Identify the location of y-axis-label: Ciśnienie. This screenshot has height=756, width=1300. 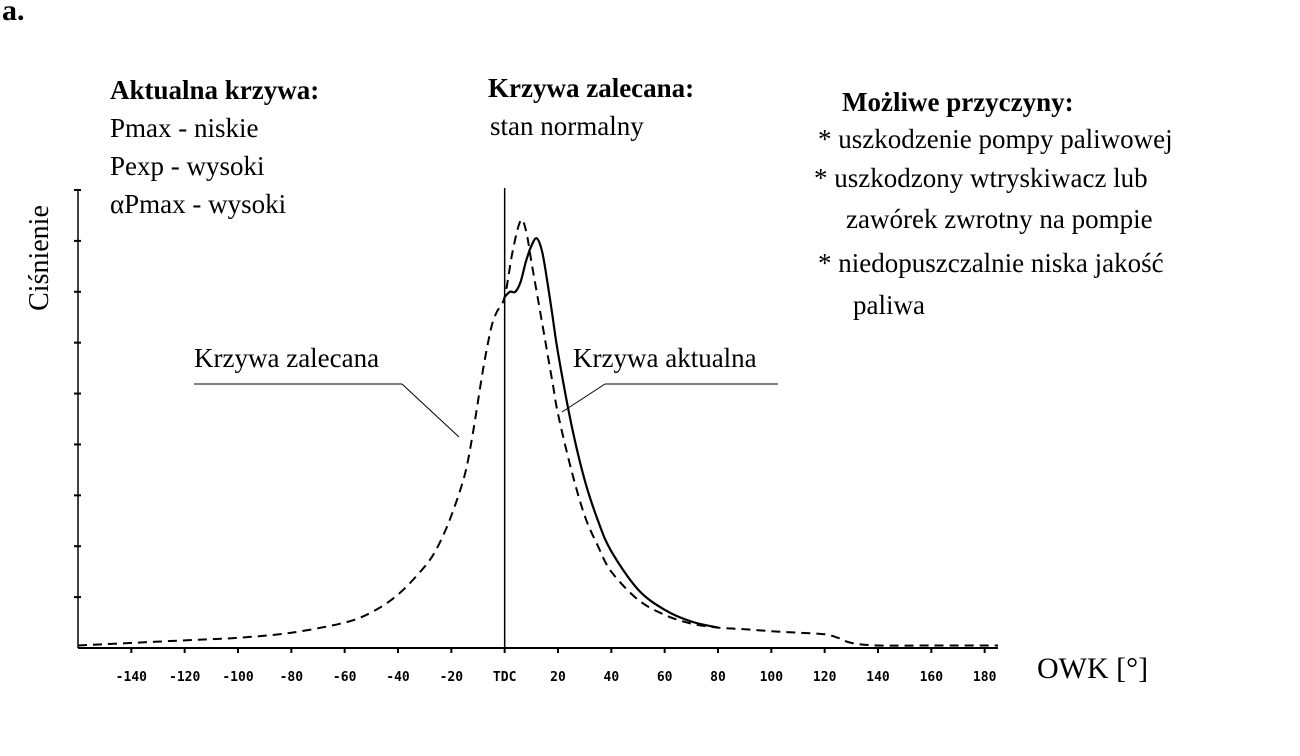
(39, 258).